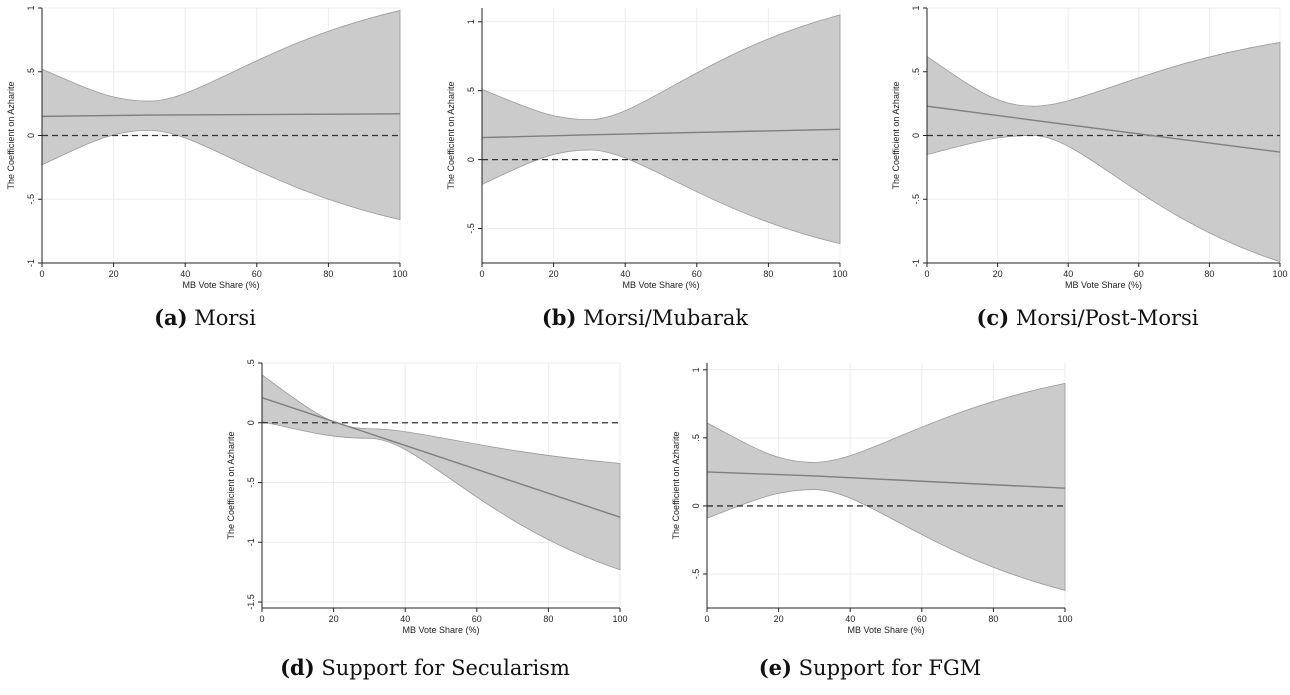 This screenshot has height=695, width=1290. I want to click on caption-label: (a), so click(171, 317).